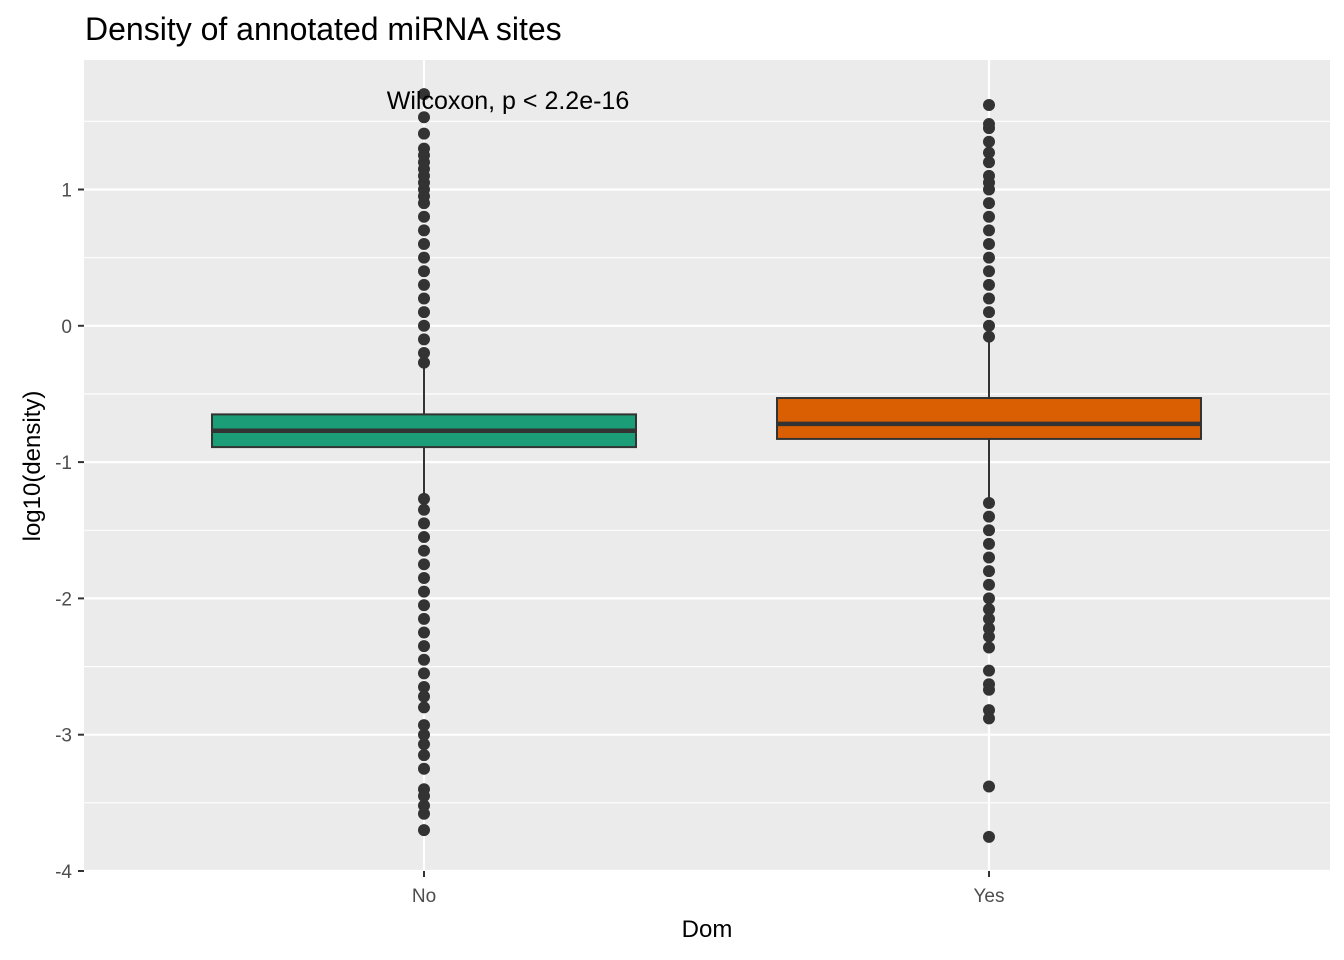 This screenshot has width=1344, height=960. I want to click on y-tick-label: -2, so click(63, 599).